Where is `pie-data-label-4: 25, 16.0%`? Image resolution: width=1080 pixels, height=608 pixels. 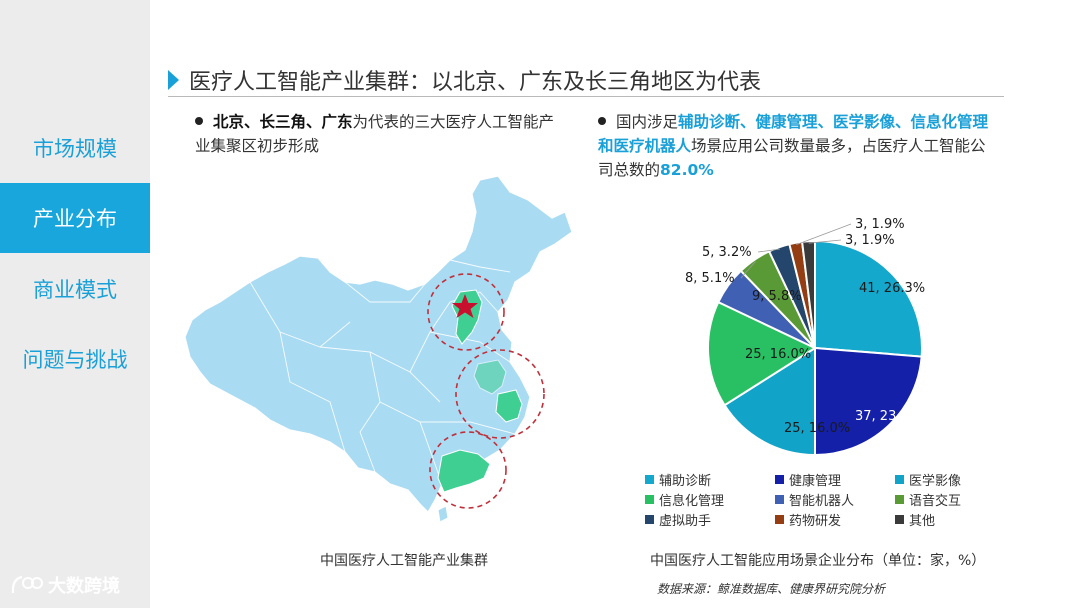 pie-data-label-4: 25, 16.0% is located at coordinates (778, 354).